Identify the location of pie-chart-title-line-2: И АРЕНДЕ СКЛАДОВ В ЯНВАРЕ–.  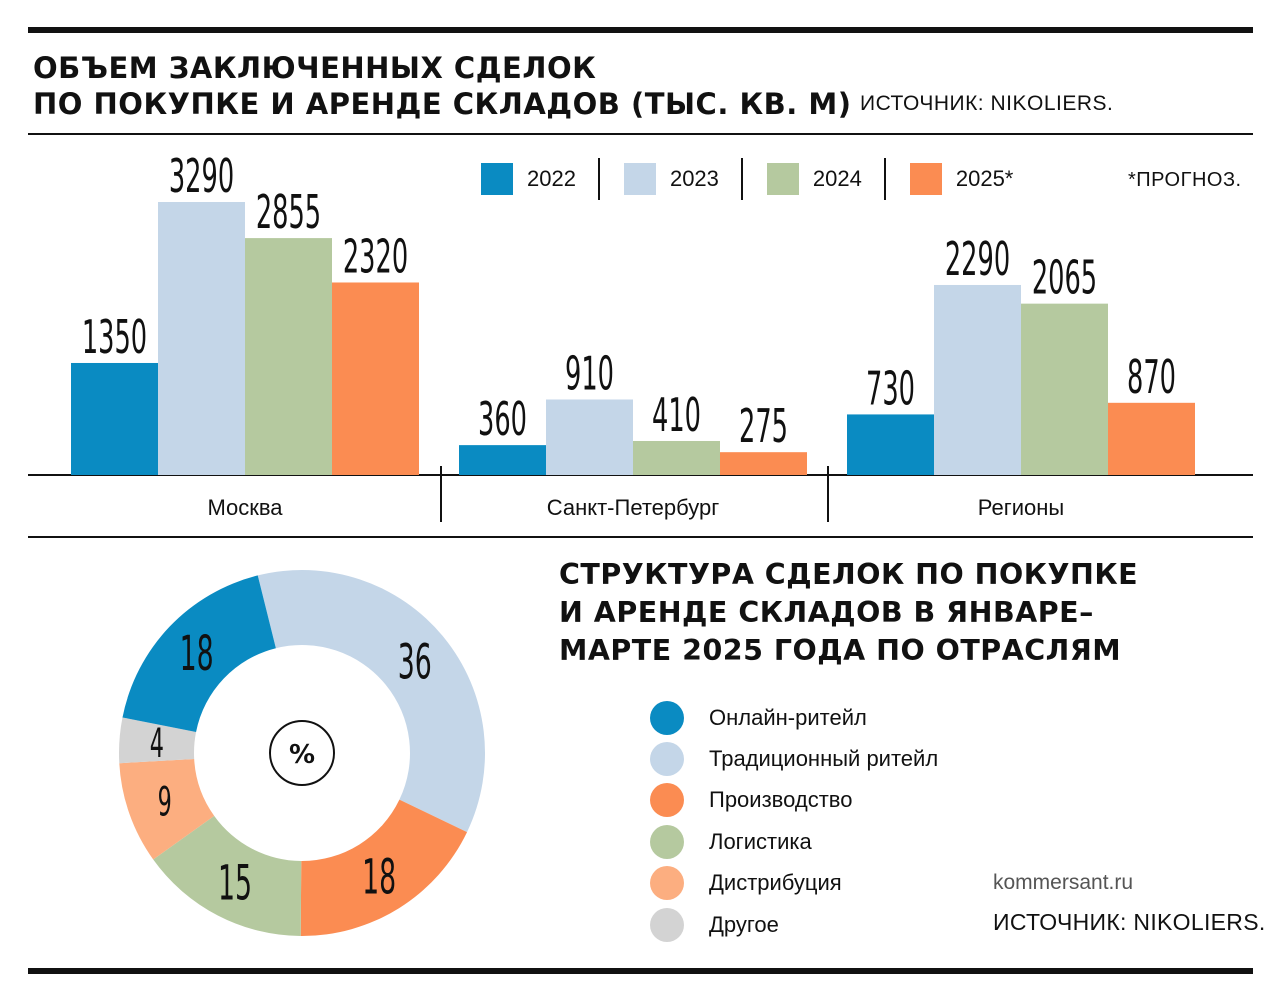
(826, 612).